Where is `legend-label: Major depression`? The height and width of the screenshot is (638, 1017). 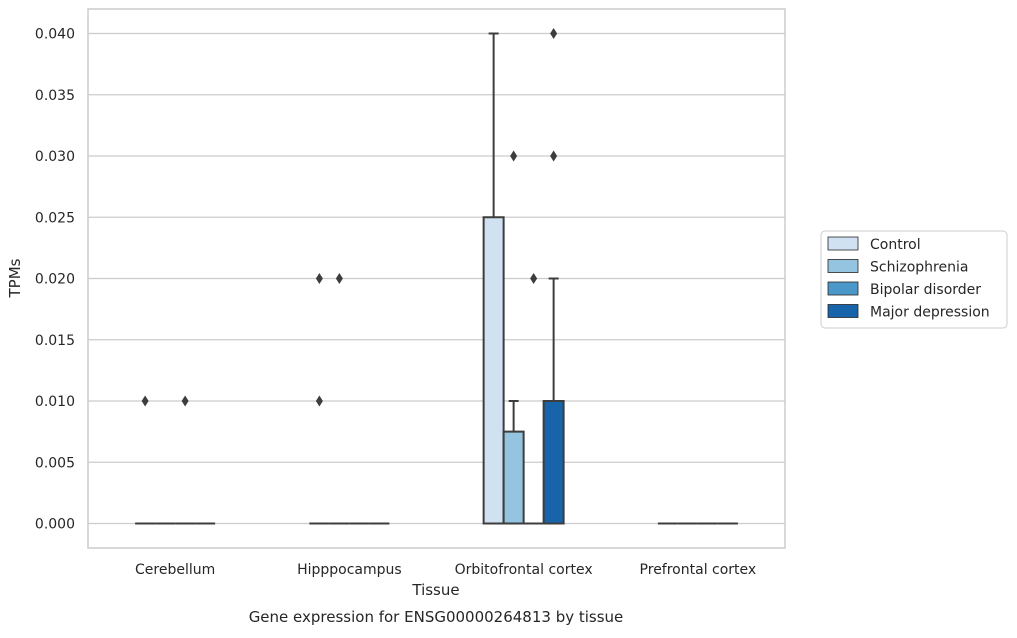
legend-label: Major depression is located at coordinates (930, 313).